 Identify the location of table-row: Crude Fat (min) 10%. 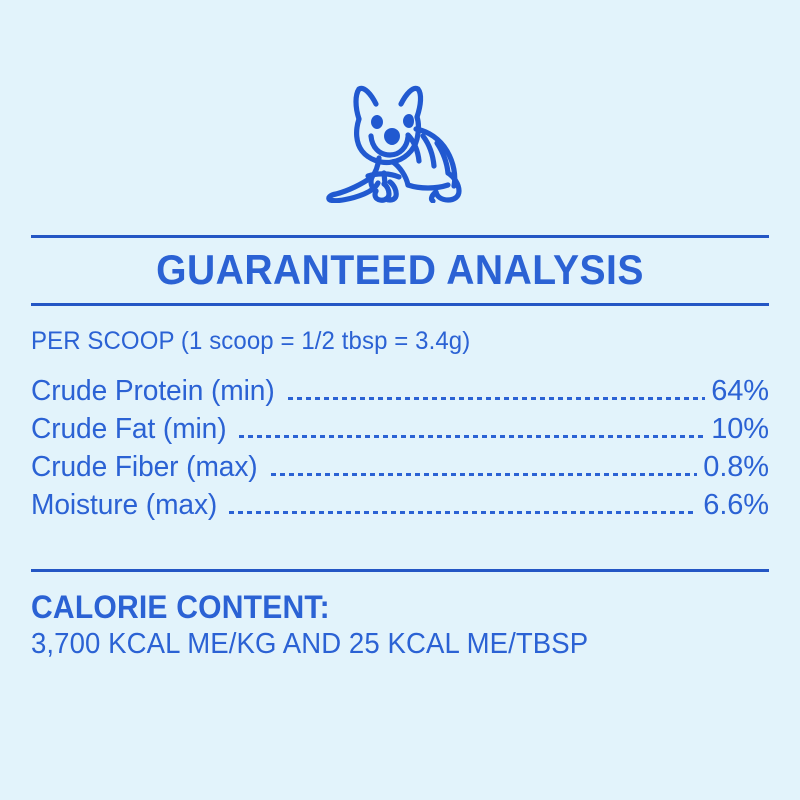
(400, 431).